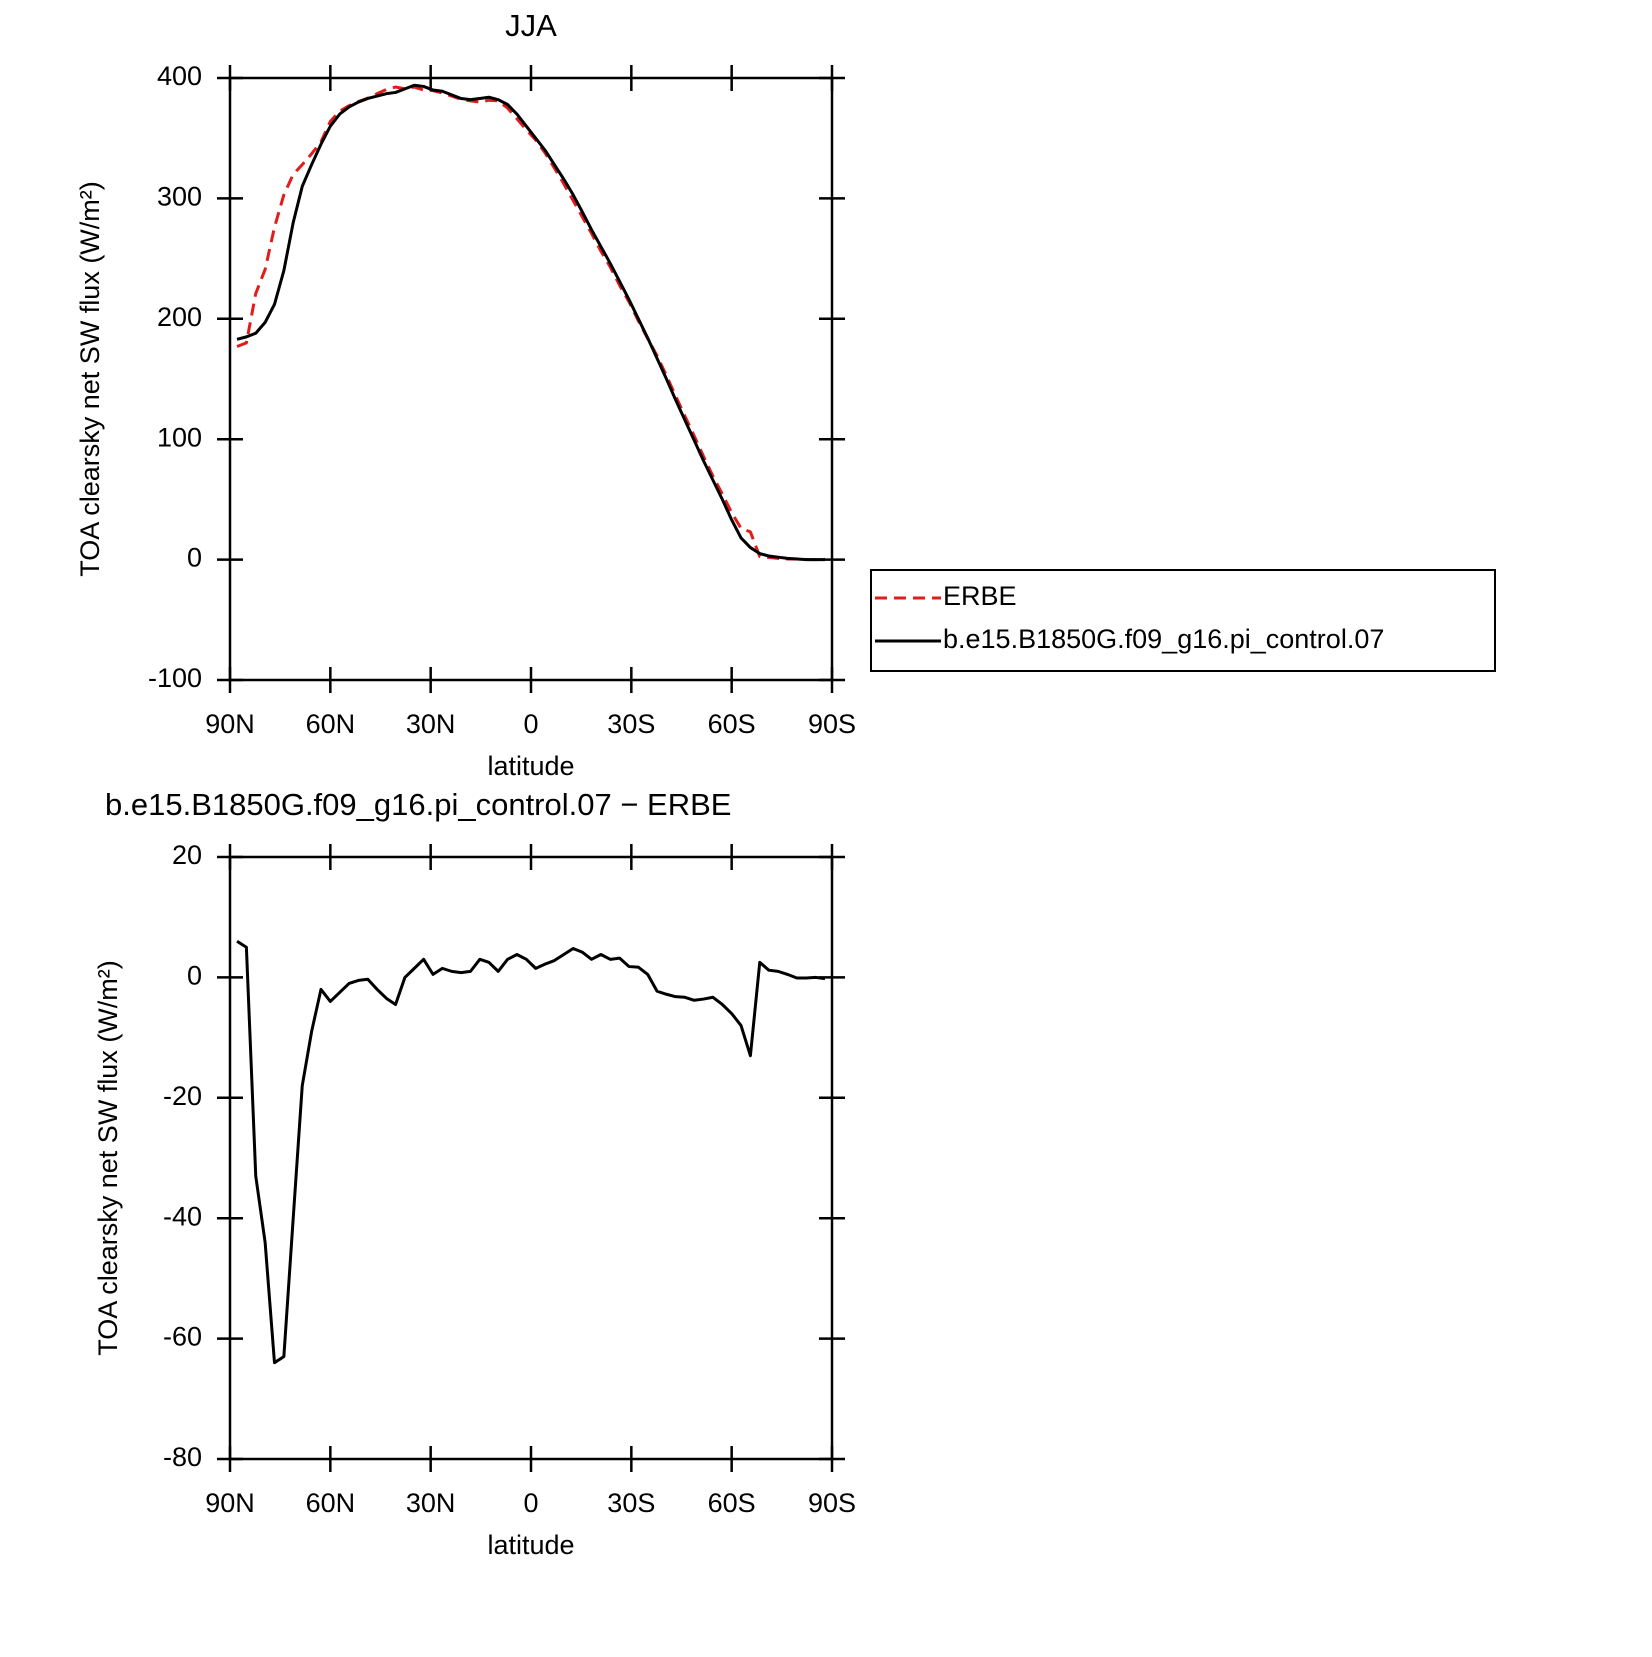 The width and height of the screenshot is (1652, 1657). I want to click on chart-title: JJA, so click(531, 25).